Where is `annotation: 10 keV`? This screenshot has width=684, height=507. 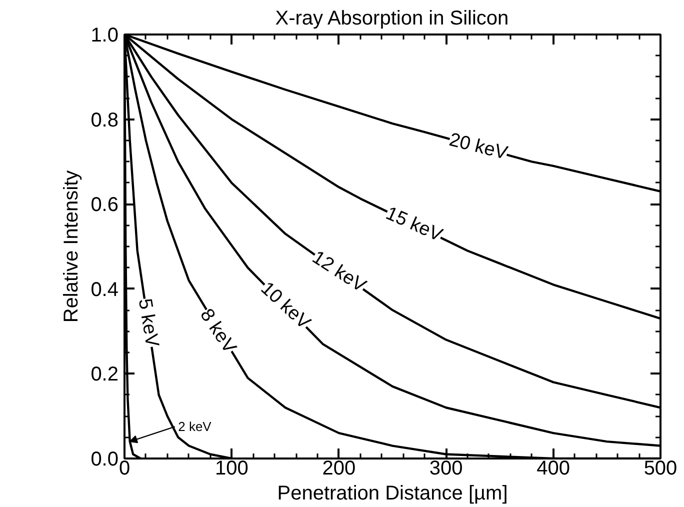 annotation: 10 keV is located at coordinates (285, 306).